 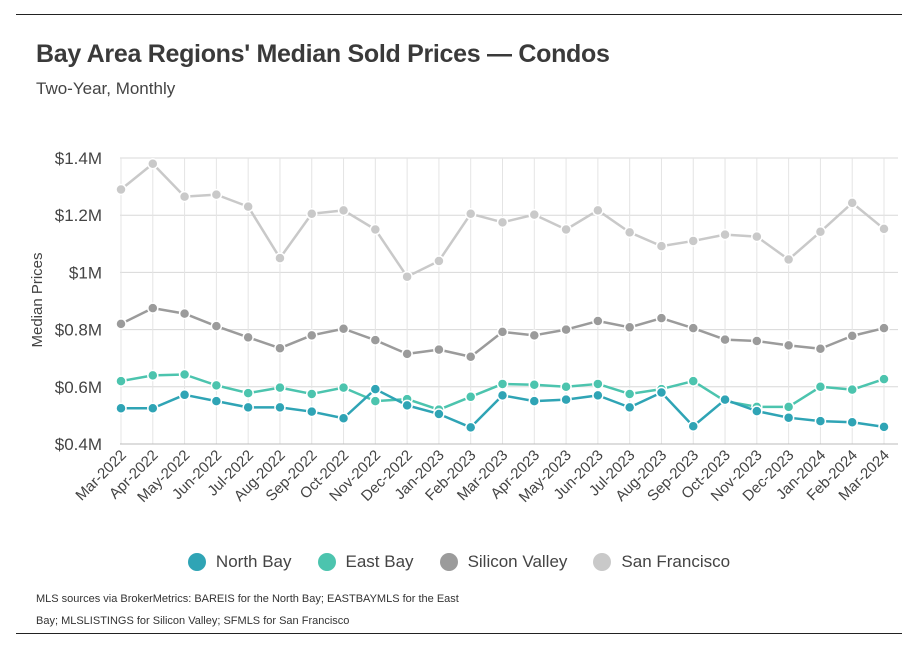 What do you see at coordinates (379, 561) in the screenshot?
I see `legend-label: East Bay` at bounding box center [379, 561].